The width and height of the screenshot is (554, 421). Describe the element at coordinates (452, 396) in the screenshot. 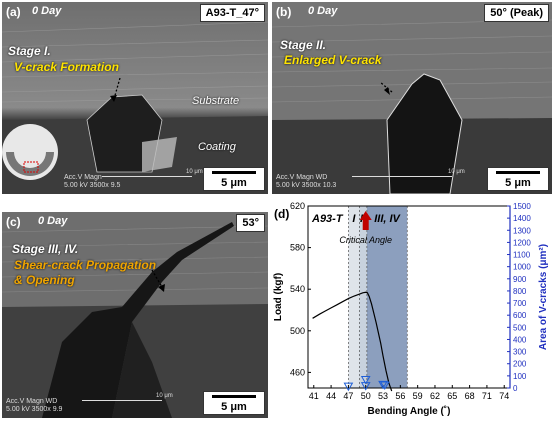

I see `x-tick-label: 65` at that location.